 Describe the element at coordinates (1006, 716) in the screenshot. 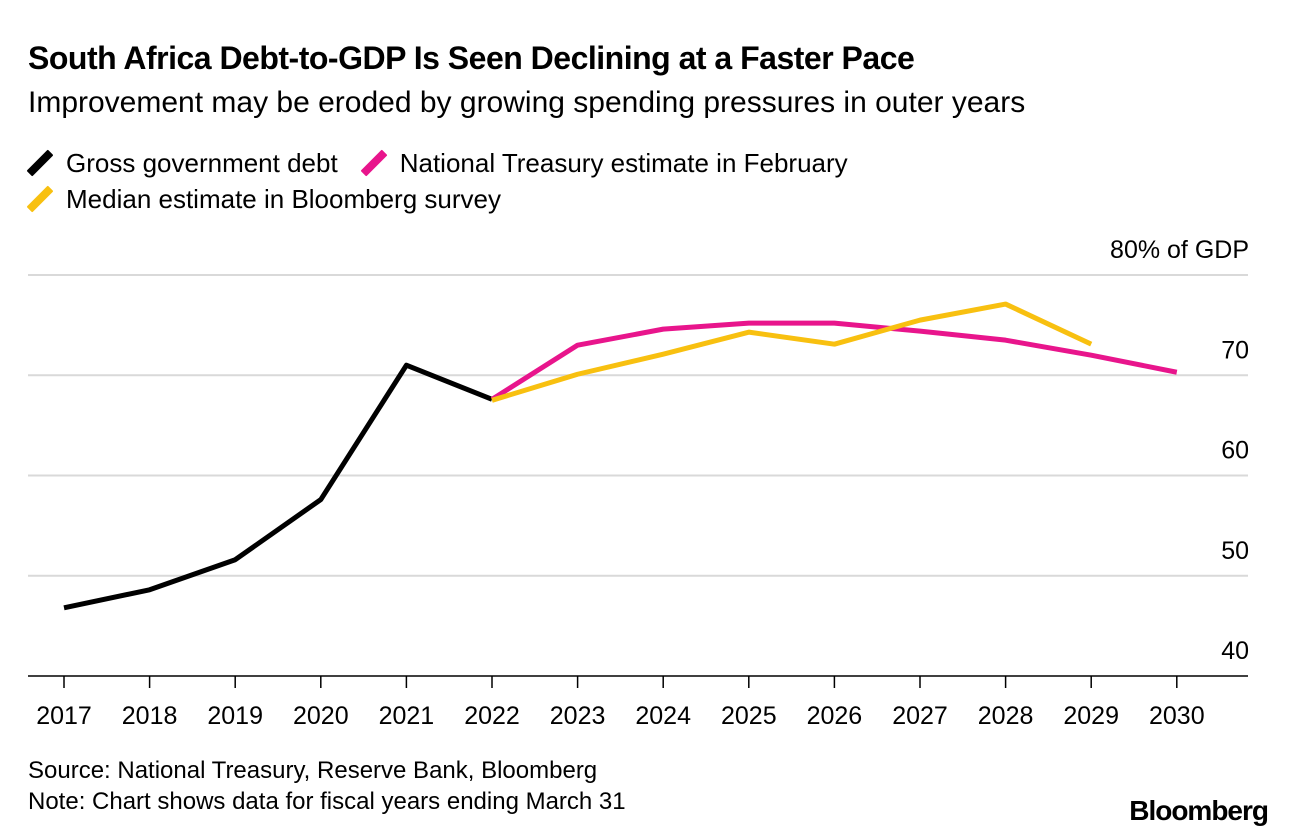

I see `x-tick-label-2028: 2028` at that location.